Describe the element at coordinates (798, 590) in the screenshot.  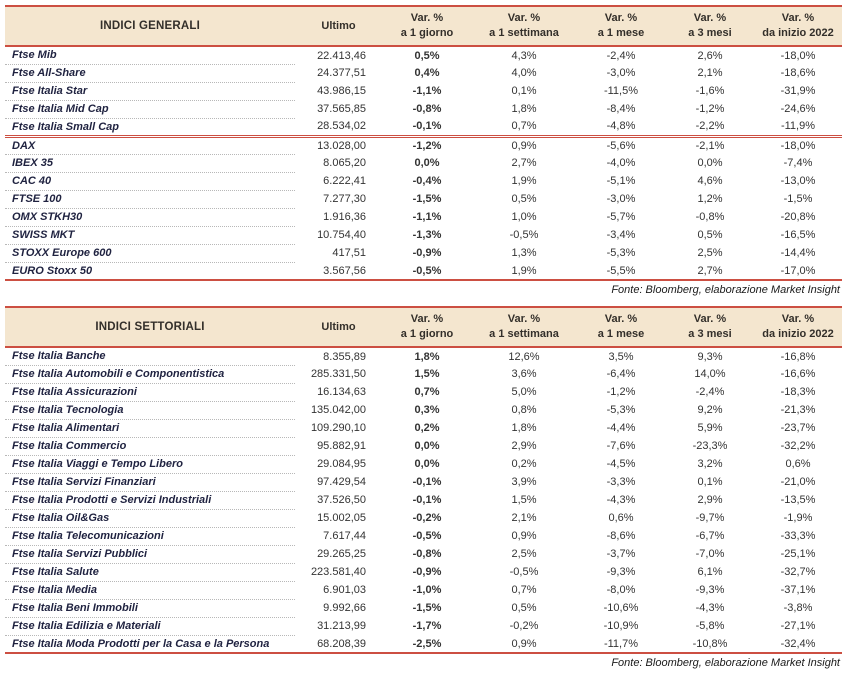
I see `var-inizio2022-cell: -37,1%` at that location.